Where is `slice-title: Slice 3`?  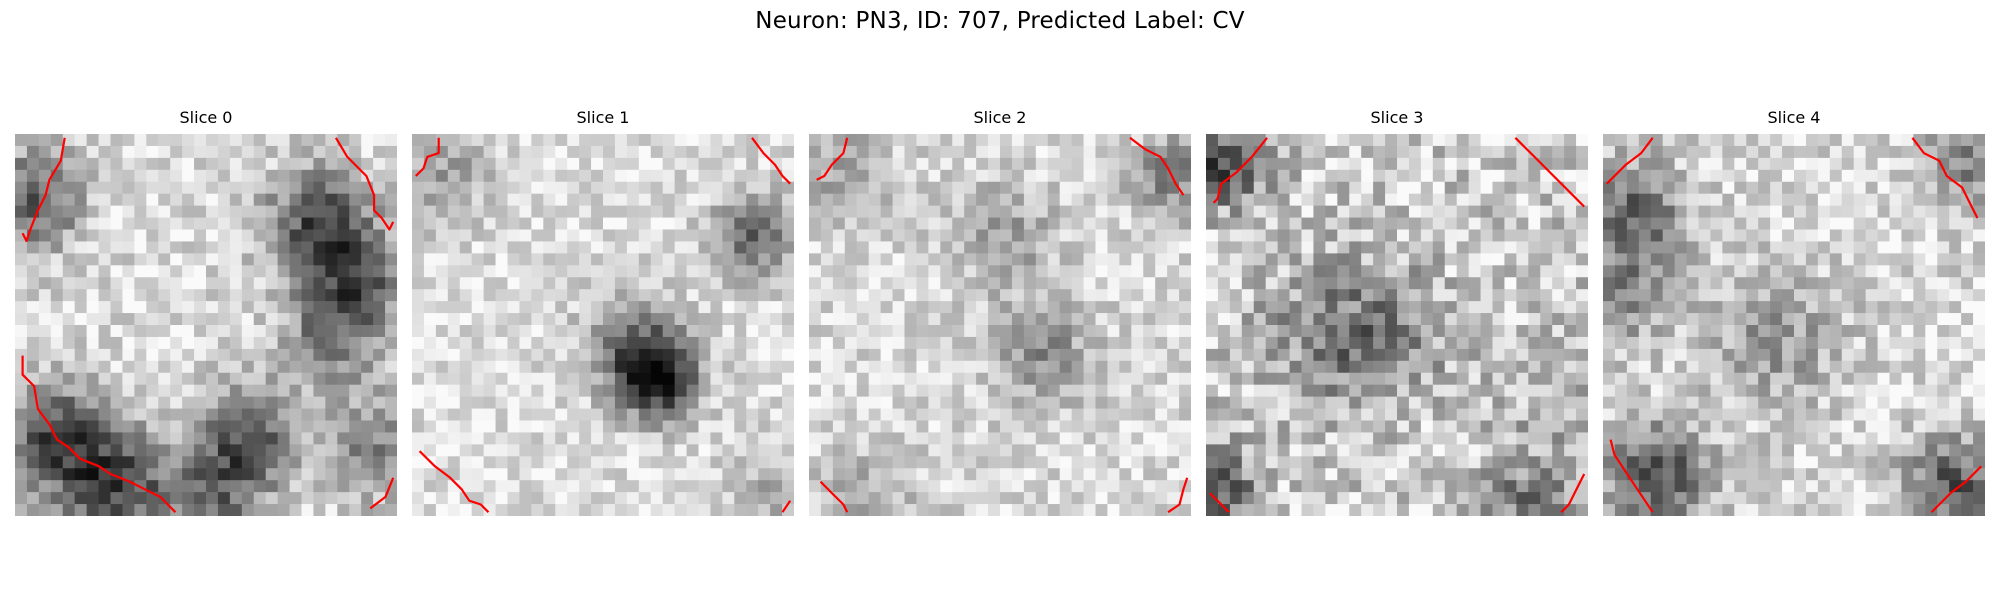
slice-title: Slice 3 is located at coordinates (1397, 117).